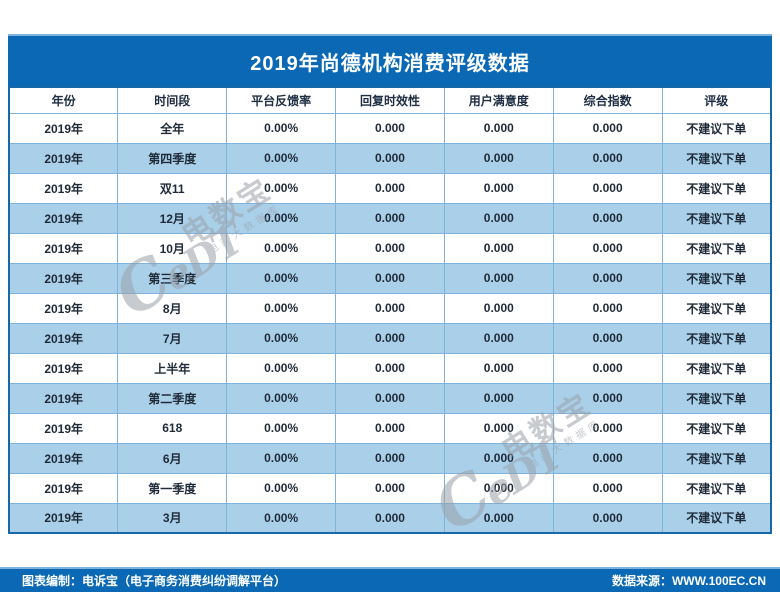 The height and width of the screenshot is (592, 780). I want to click on table-row: 2019年 7月 0.00% 0.000 0.000 0.000 不建议下单, so click(390, 338).